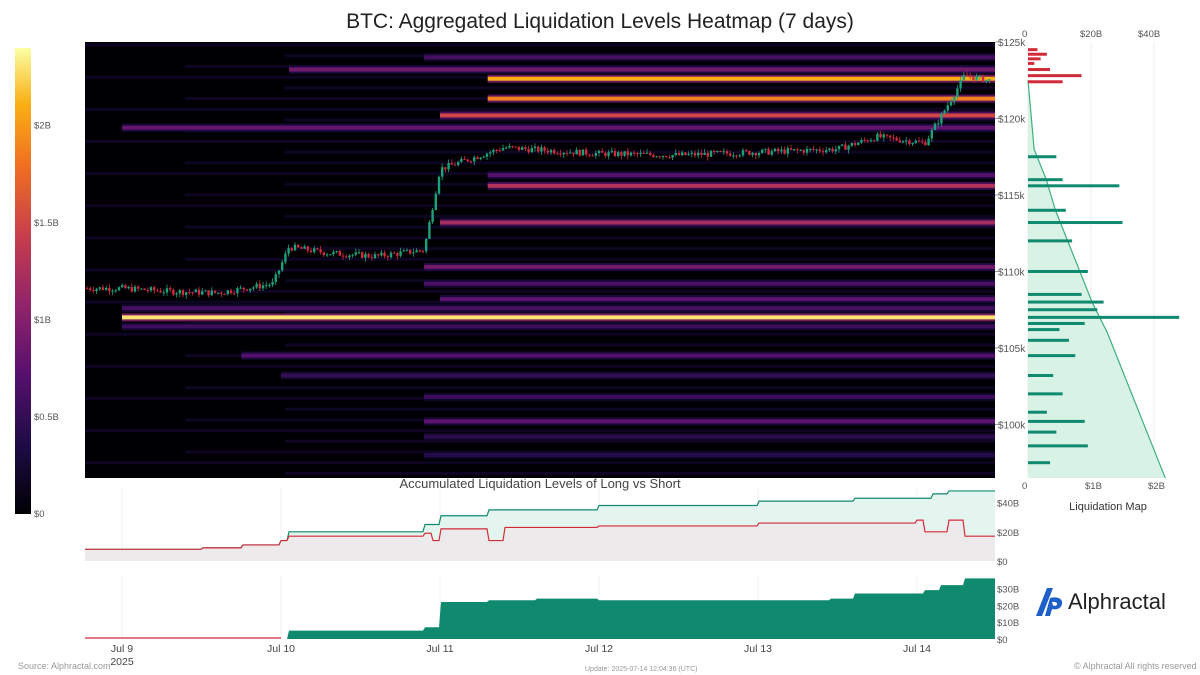  What do you see at coordinates (1002, 562) in the screenshot?
I see `acc-y-tick-label: $0` at bounding box center [1002, 562].